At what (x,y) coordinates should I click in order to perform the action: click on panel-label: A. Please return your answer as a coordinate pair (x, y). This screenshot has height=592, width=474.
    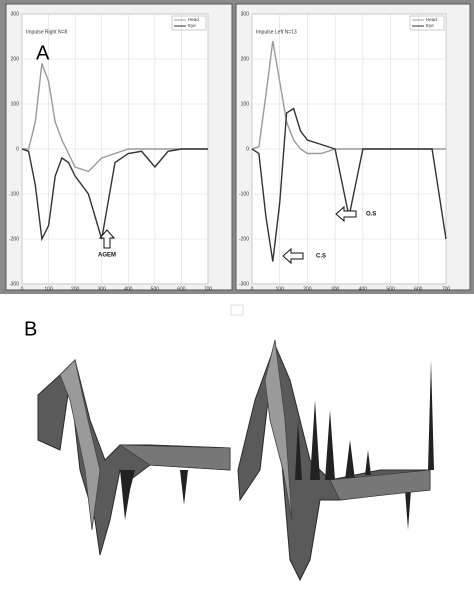
    Looking at the image, I should click on (43, 53).